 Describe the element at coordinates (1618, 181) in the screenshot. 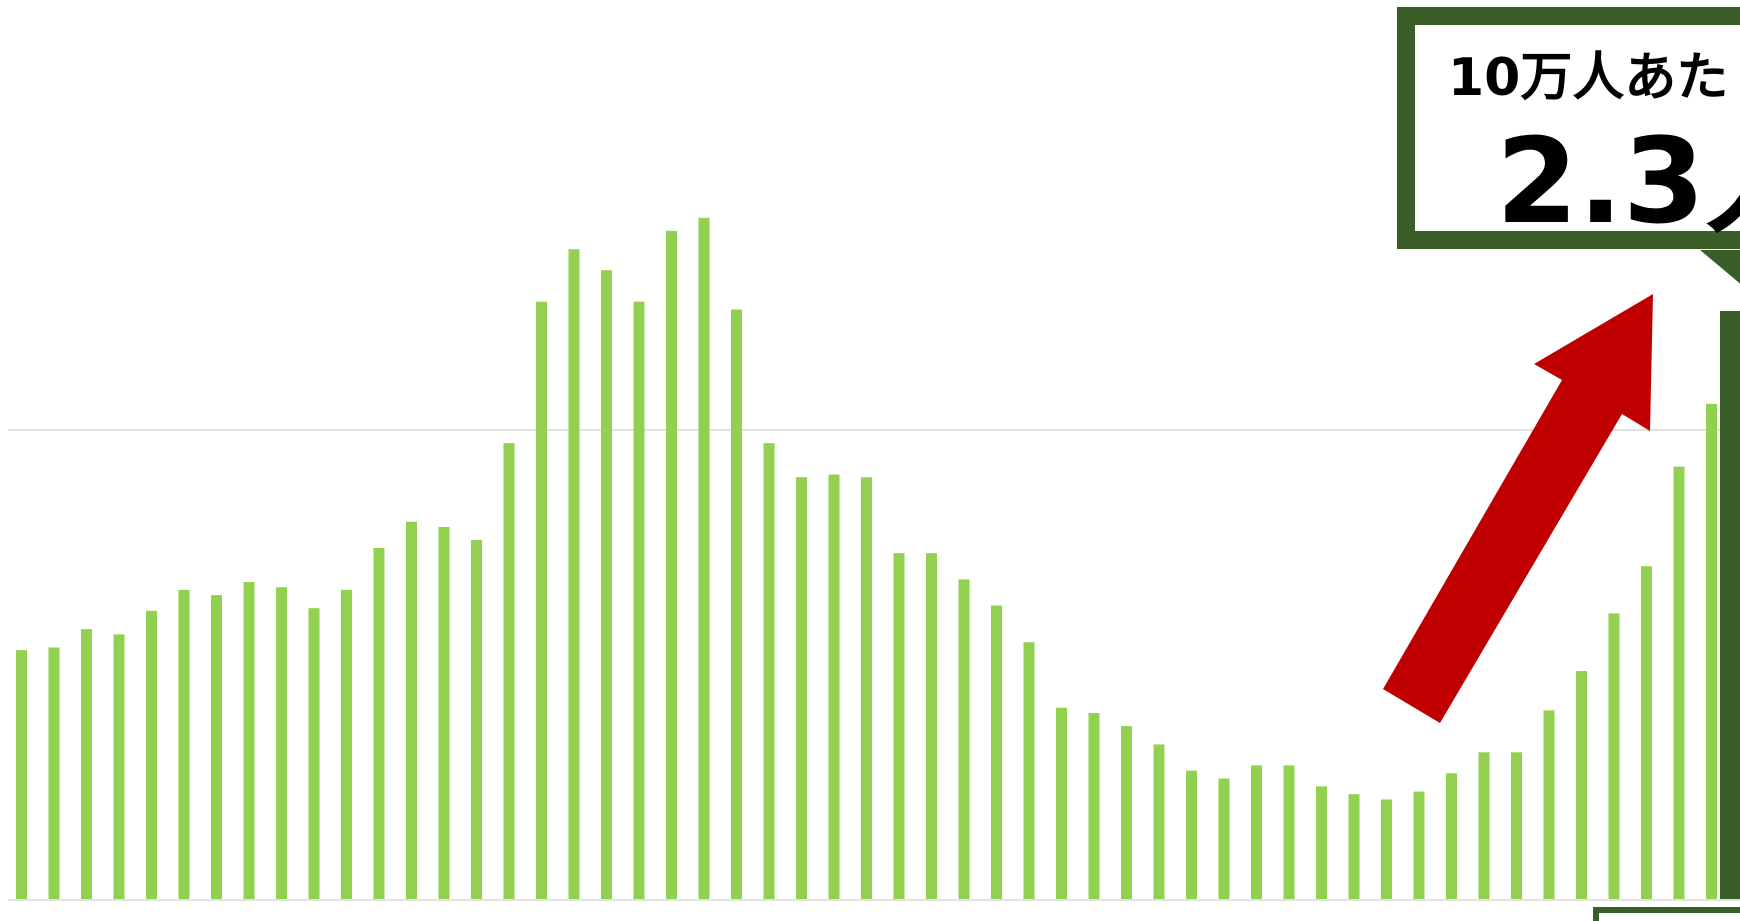

I see `callout-value: 2.3人` at that location.